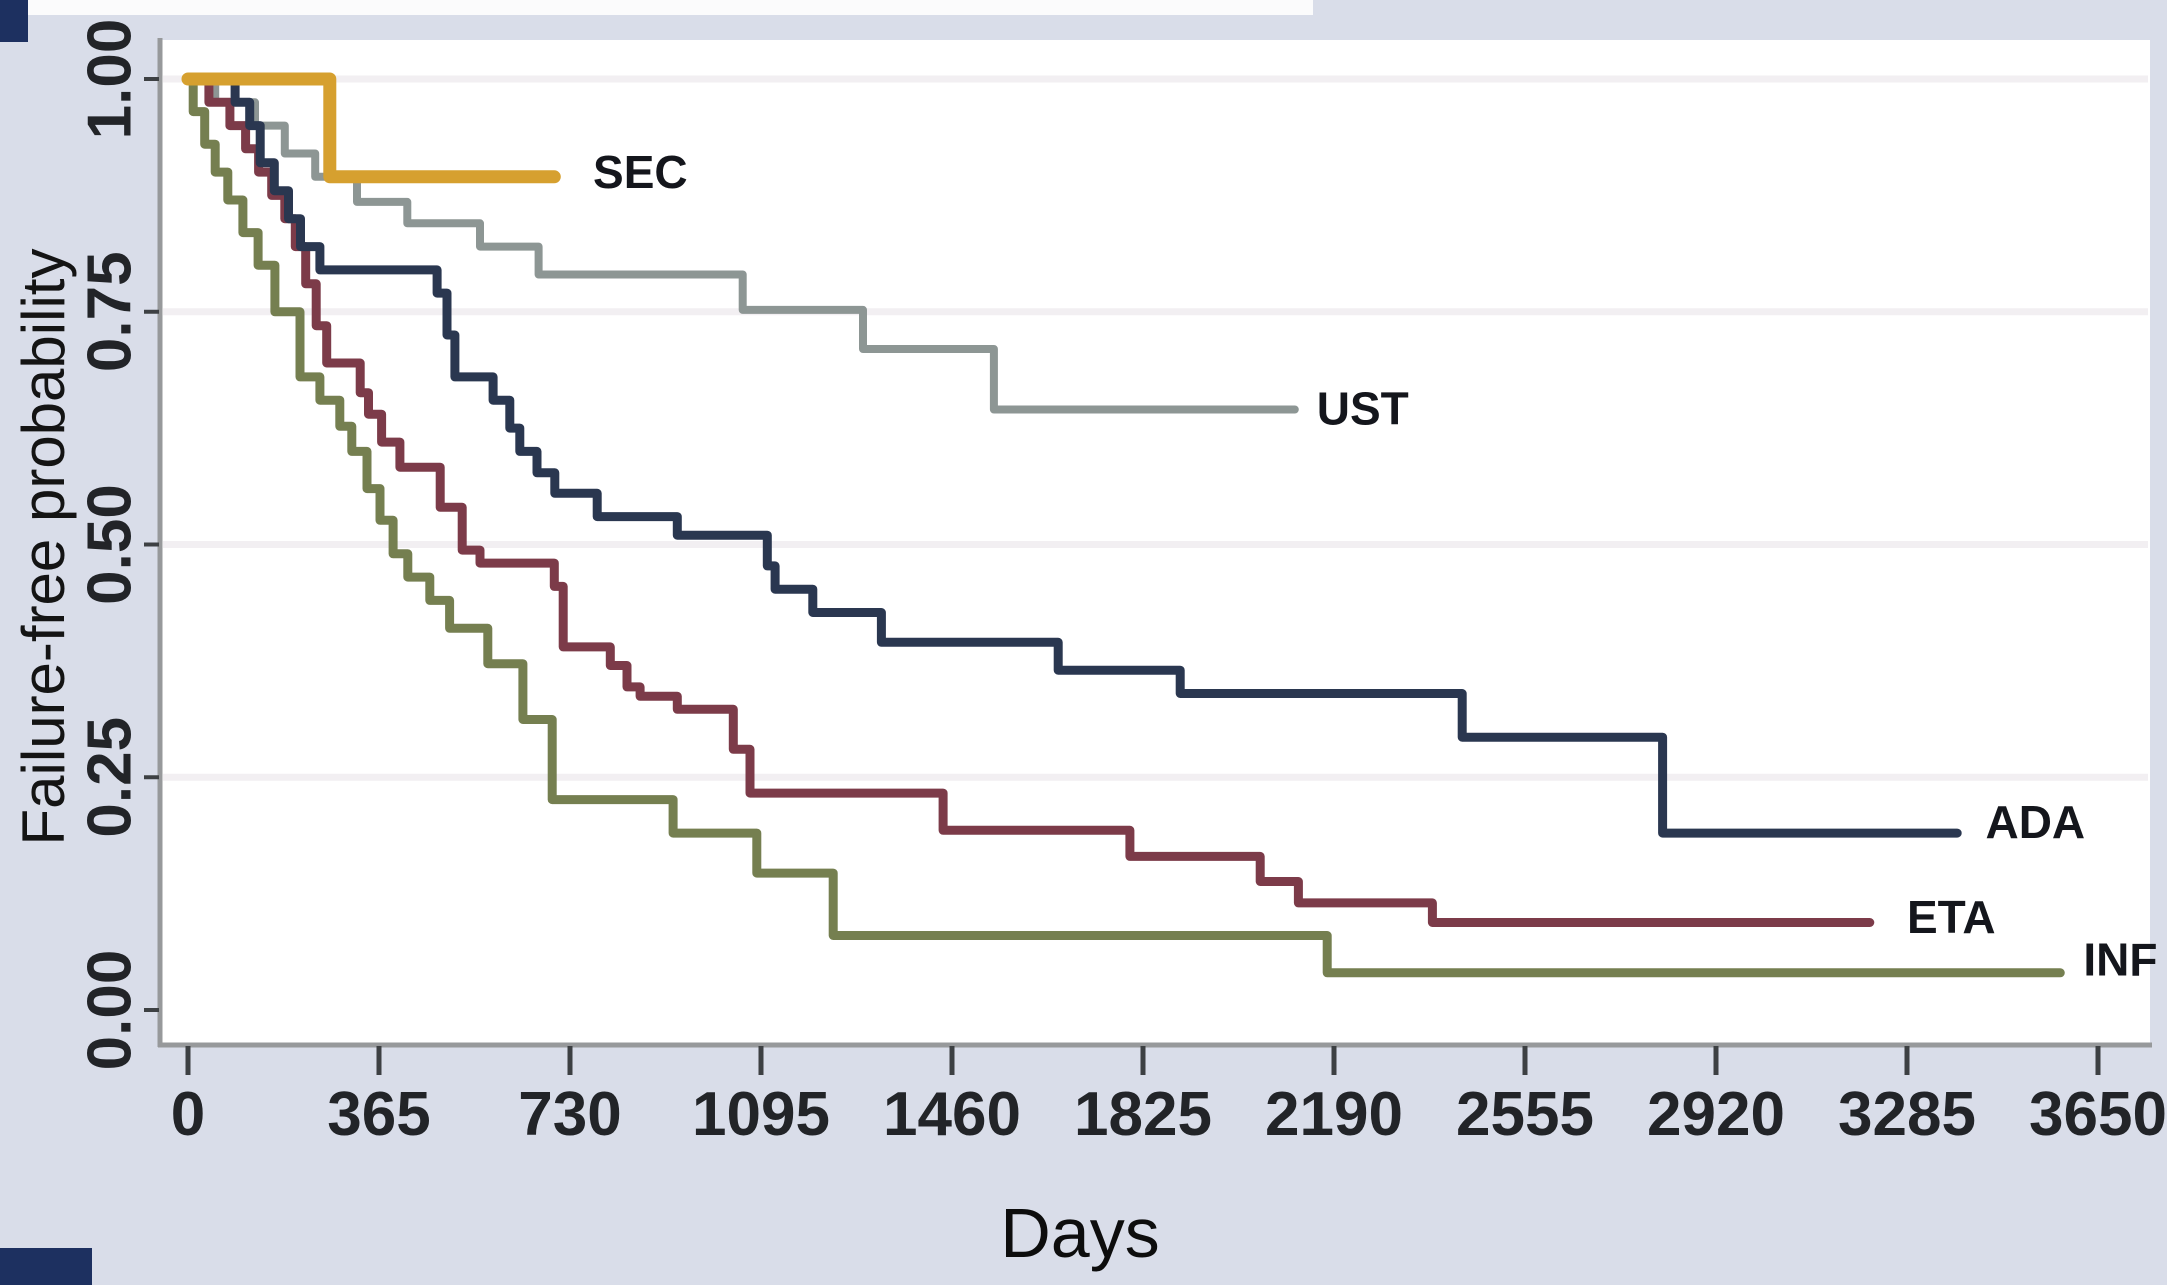  What do you see at coordinates (110, 311) in the screenshot?
I see `y-tick-label: 0.75` at bounding box center [110, 311].